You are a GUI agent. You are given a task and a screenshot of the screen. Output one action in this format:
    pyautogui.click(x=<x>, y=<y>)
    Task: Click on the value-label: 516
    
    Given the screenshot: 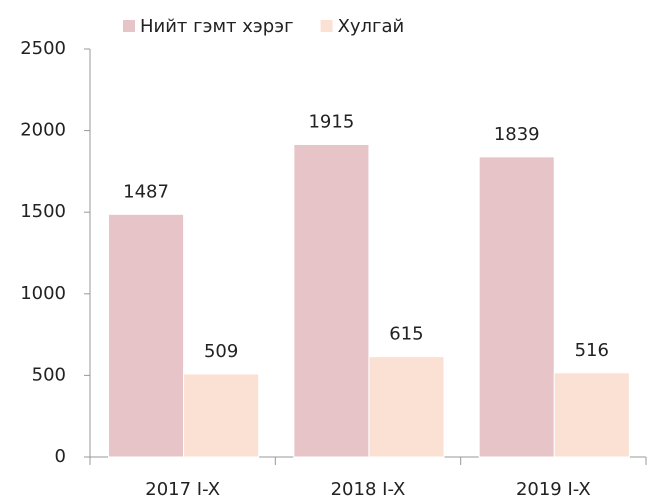 What is the action you would take?
    pyautogui.click(x=592, y=350)
    